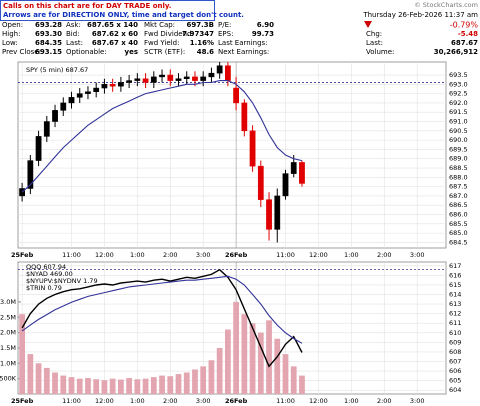  I want to click on info-label: Fwd Dividend:, so click(169, 34).